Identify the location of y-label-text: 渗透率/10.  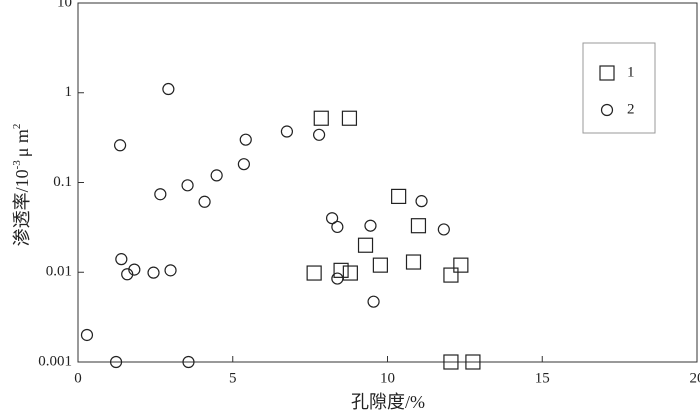
(22, 207).